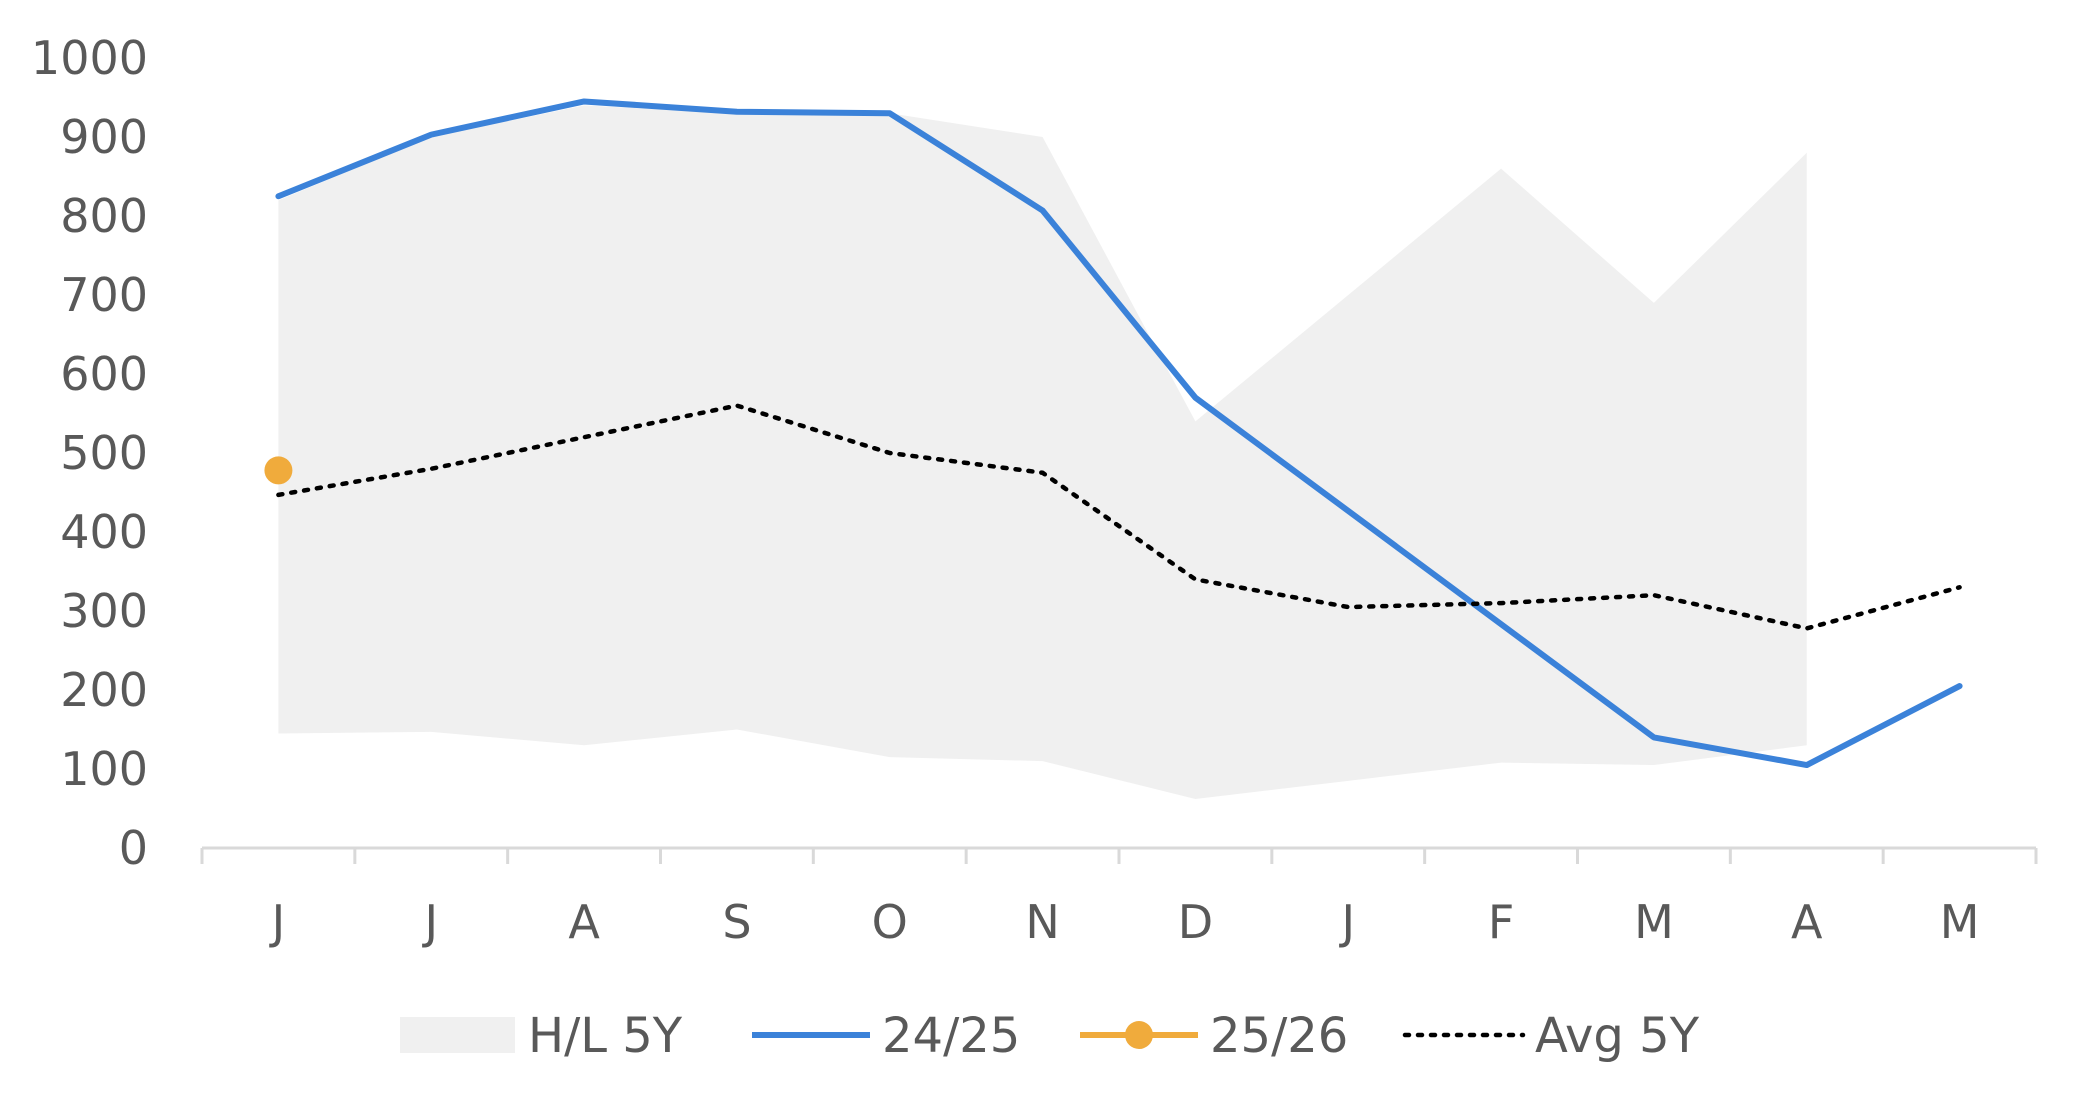 This screenshot has height=1109, width=2079. Describe the element at coordinates (1279, 1036) in the screenshot. I see `legend-label: 25/26` at that location.